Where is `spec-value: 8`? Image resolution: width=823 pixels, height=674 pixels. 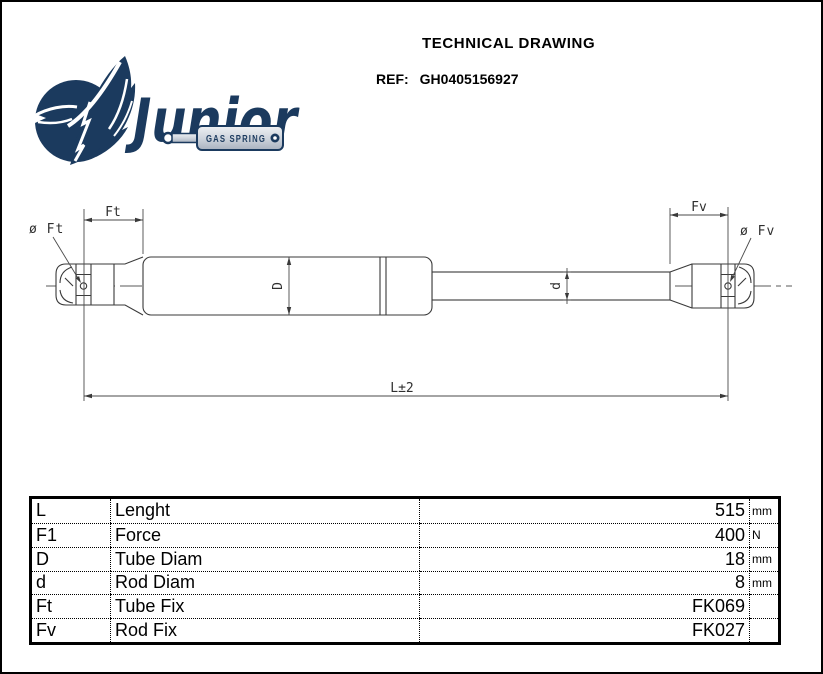 spec-value: 8 is located at coordinates (585, 582).